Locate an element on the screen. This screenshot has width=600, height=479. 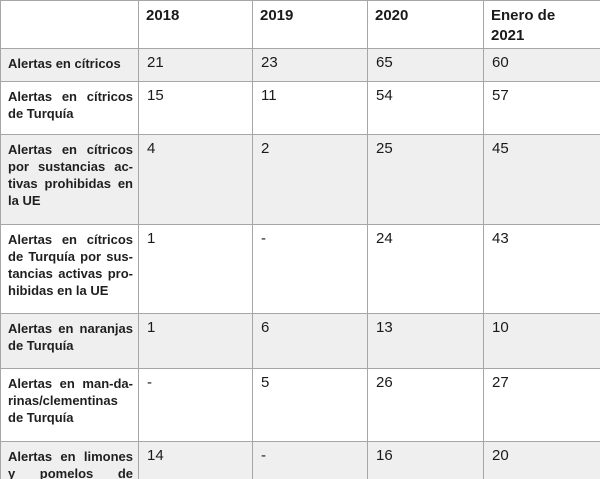
cell-value: 5 is located at coordinates (310, 405).